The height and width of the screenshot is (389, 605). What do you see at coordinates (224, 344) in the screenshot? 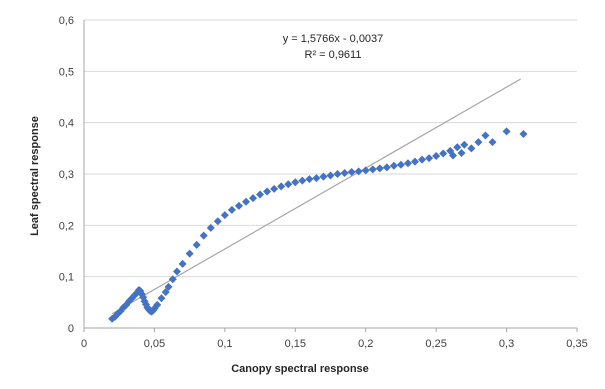
I see `x-tick-label: 0,1` at bounding box center [224, 344].